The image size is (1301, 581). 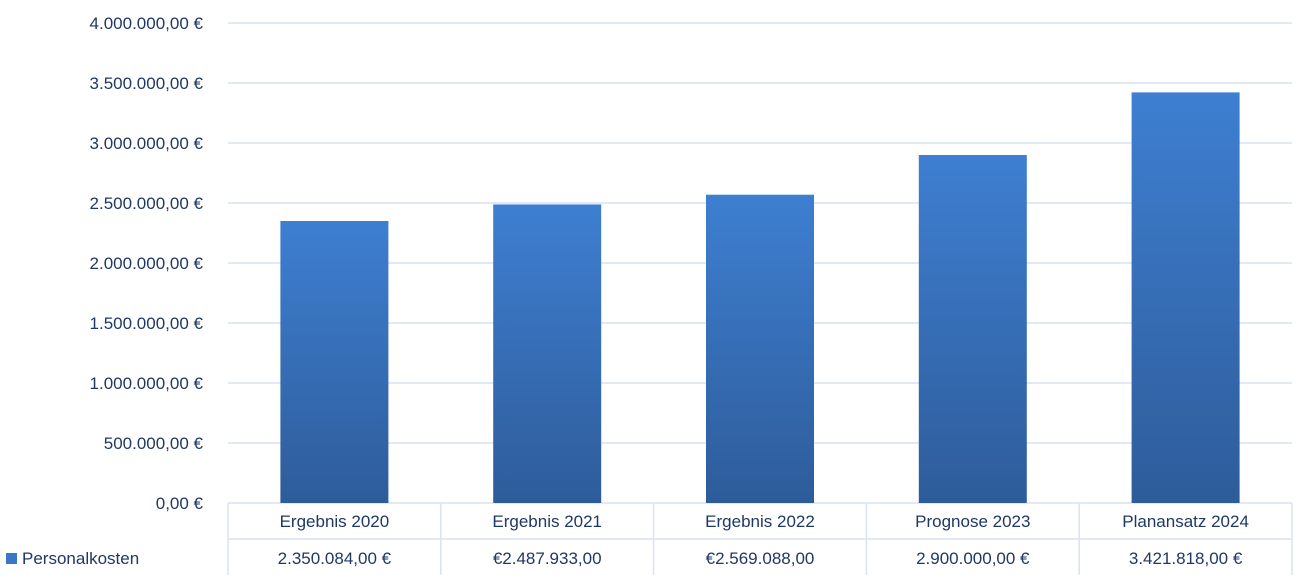 What do you see at coordinates (547, 521) in the screenshot?
I see `category-label: Ergebnis 2021` at bounding box center [547, 521].